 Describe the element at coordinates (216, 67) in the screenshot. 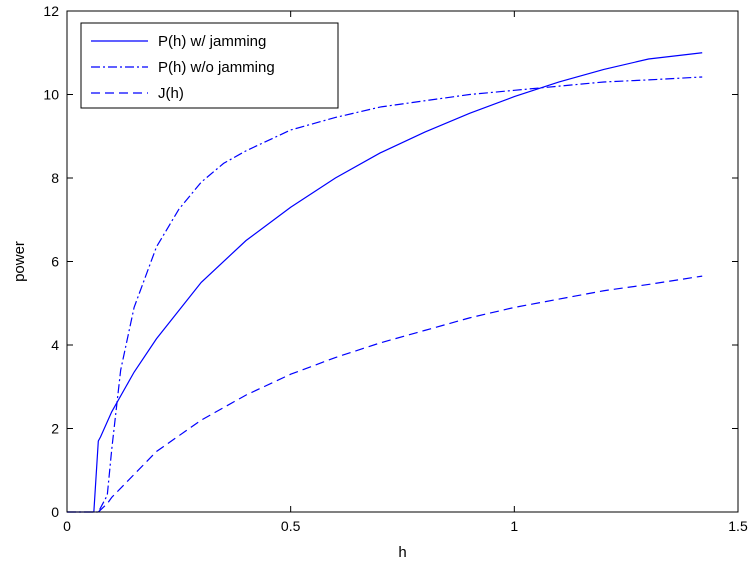

I see `legend-label-p-without-jamming: P(h) w/o jamming` at that location.